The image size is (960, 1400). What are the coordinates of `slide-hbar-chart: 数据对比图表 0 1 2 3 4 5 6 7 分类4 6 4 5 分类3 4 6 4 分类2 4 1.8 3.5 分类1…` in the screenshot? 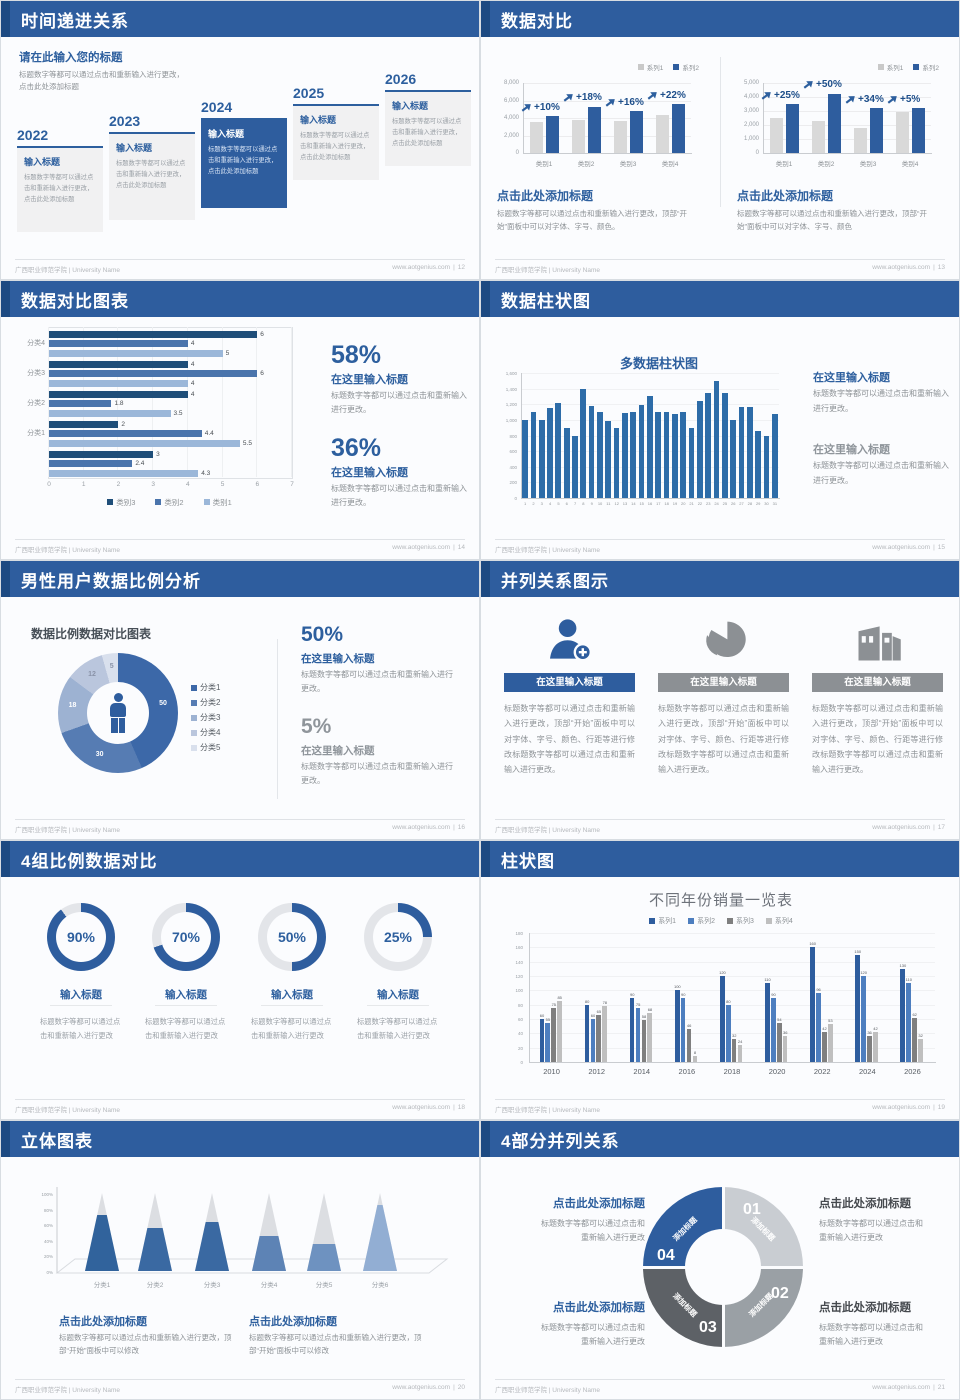 It's located at (240, 420).